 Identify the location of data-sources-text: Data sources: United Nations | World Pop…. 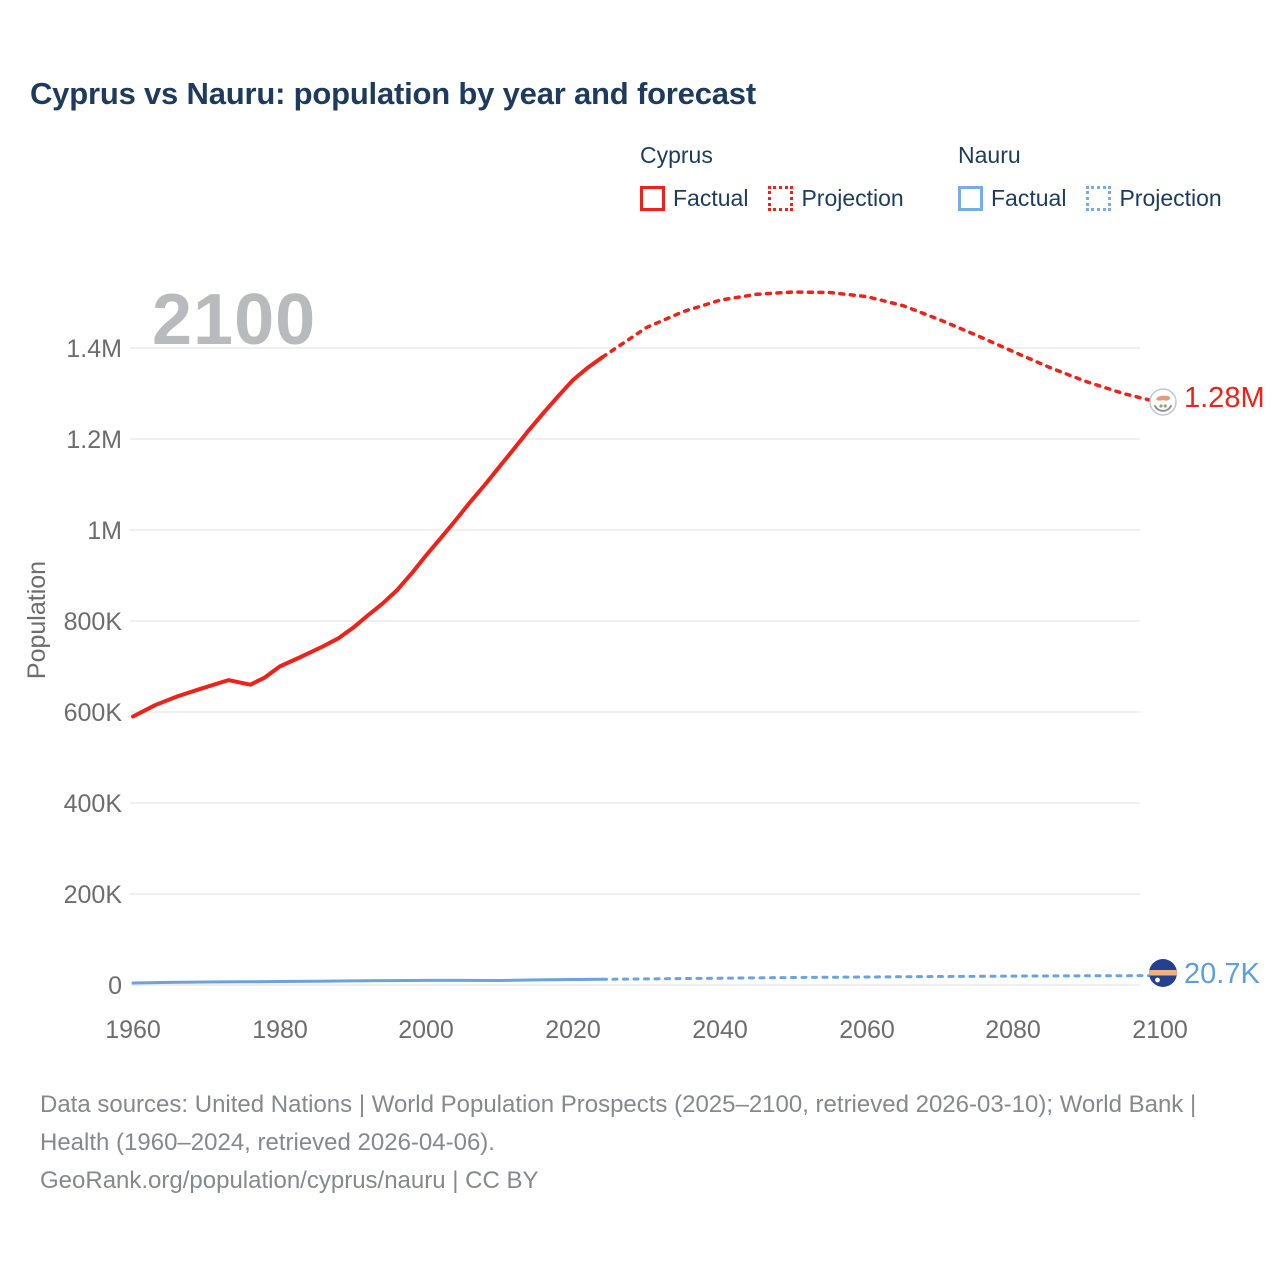
(618, 1123).